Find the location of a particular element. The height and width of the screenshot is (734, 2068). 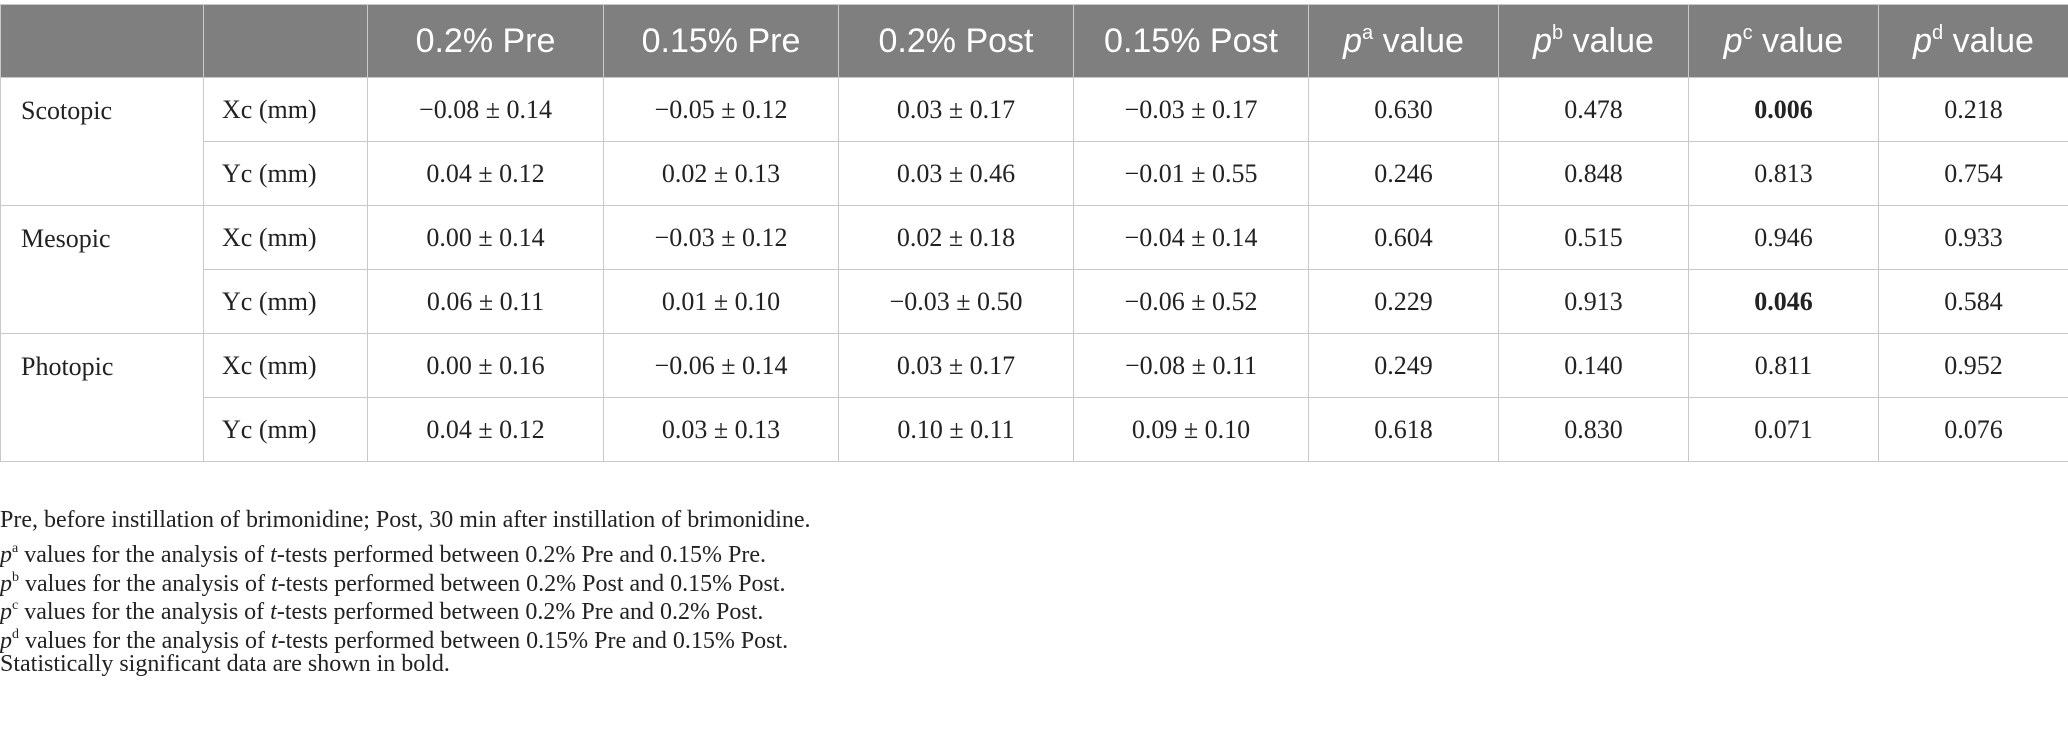

table-cell: 0.140 is located at coordinates (1593, 365).